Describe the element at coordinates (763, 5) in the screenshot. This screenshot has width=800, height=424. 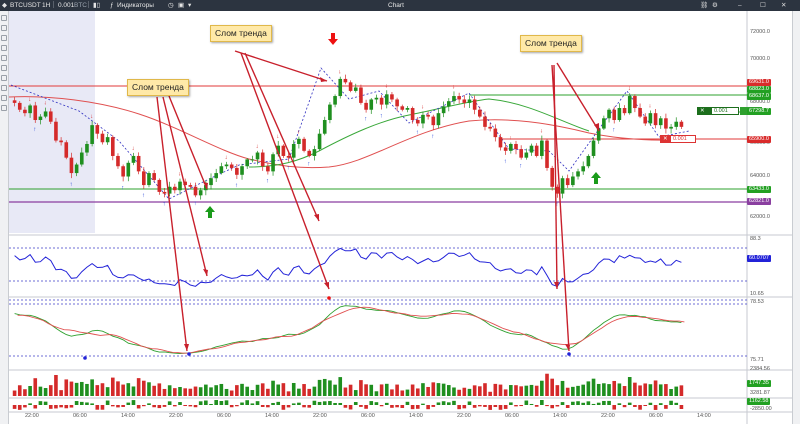
I see `maximize-button: ☐` at that location.